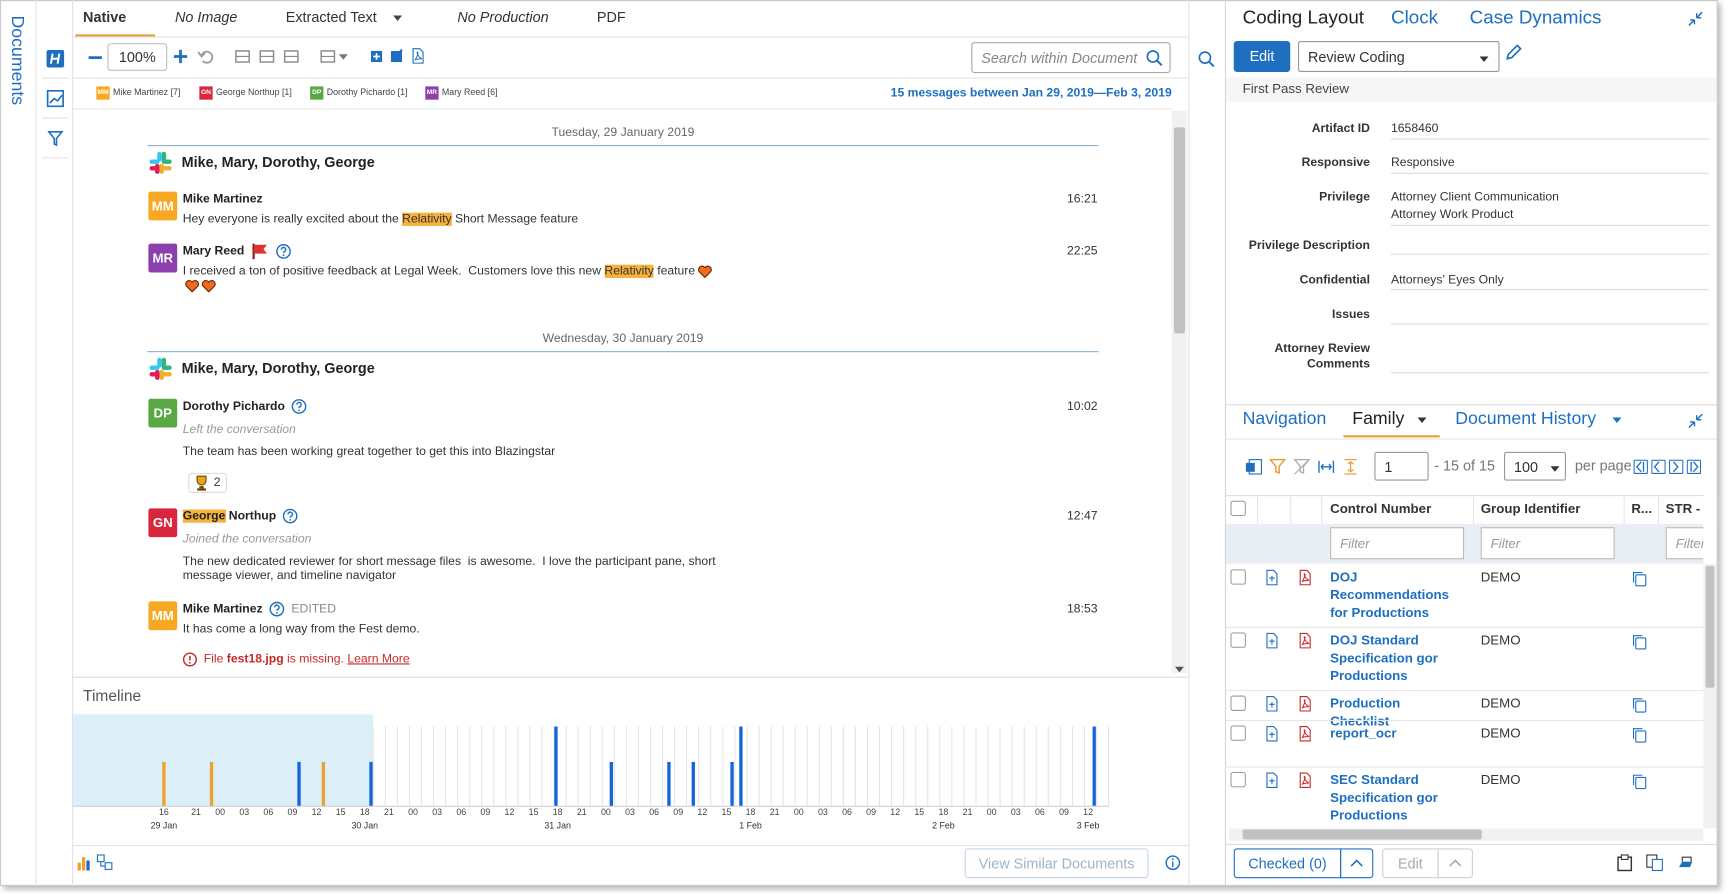 Image resolution: width=1731 pixels, height=894 pixels. What do you see at coordinates (1655, 863) in the screenshot?
I see `compare-icon` at bounding box center [1655, 863].